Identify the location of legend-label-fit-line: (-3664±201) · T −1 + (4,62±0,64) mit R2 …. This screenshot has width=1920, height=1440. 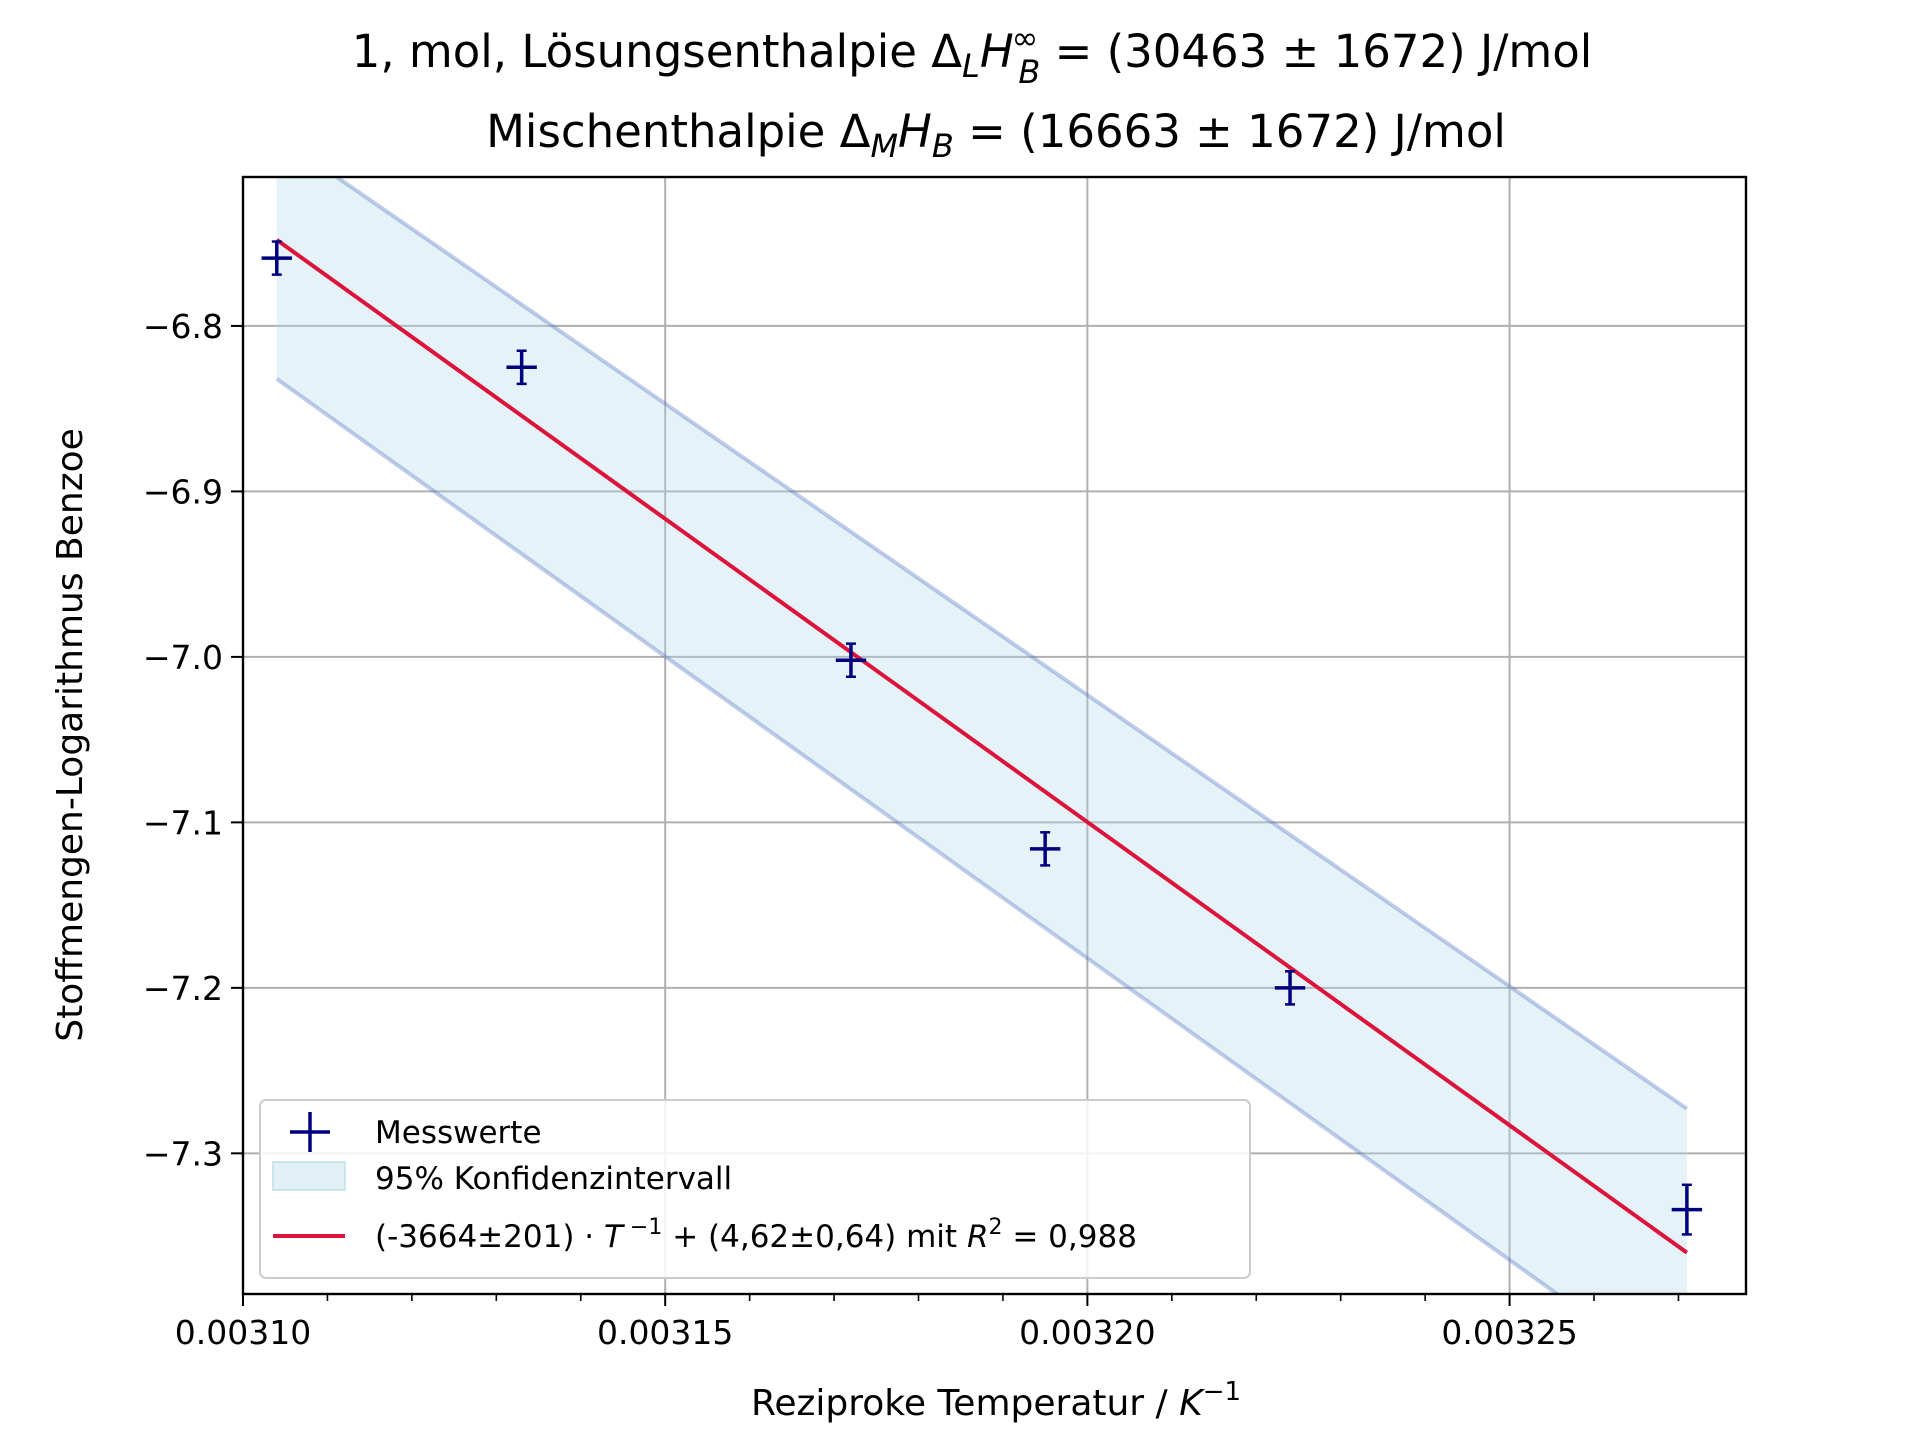
(756, 1235).